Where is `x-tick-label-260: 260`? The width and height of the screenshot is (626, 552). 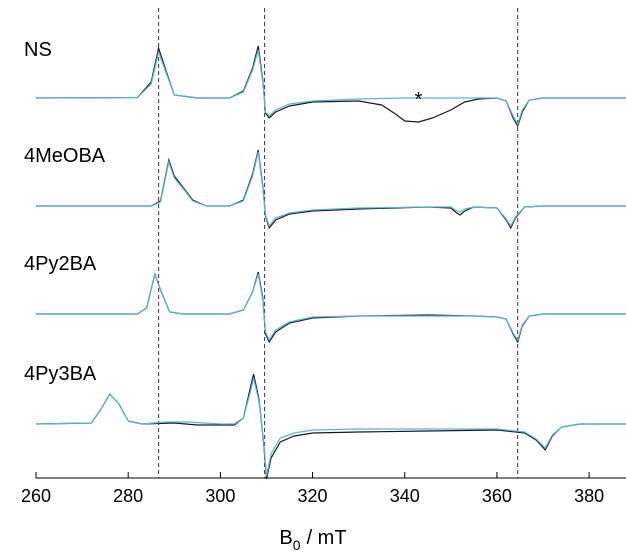
x-tick-label-260: 260 is located at coordinates (36, 496).